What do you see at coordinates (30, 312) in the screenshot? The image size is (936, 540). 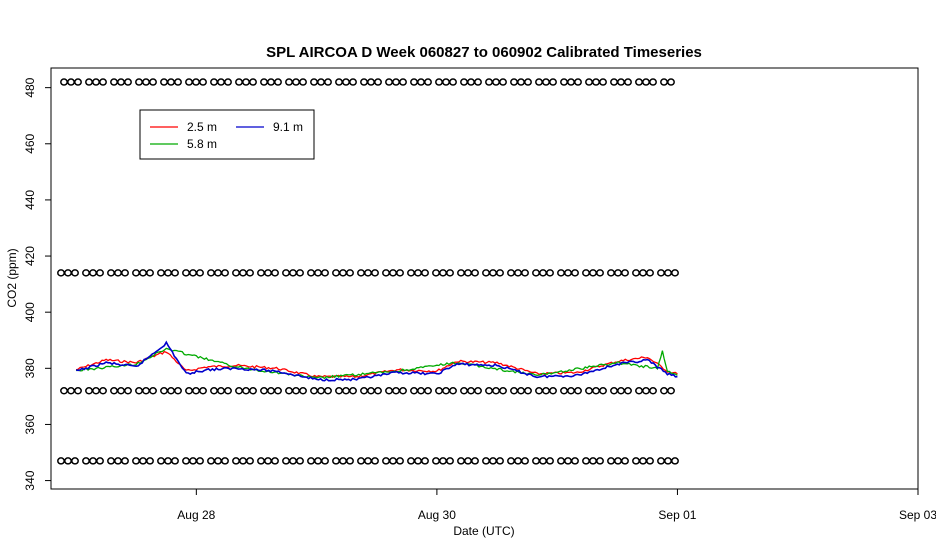 I see `y-tick-label: 400` at bounding box center [30, 312].